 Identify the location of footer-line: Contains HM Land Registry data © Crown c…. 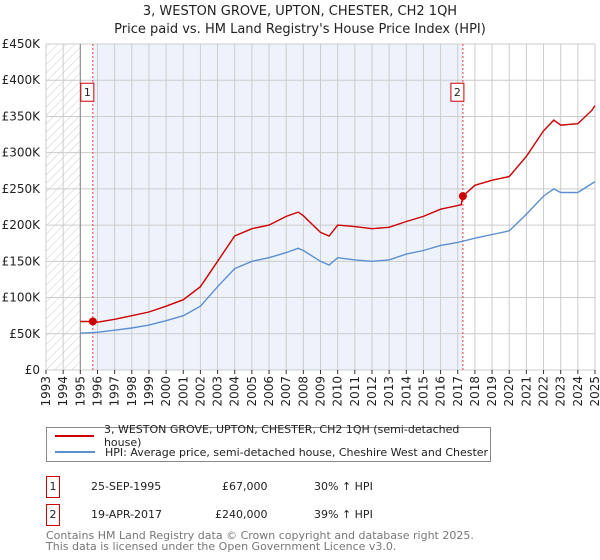
(260, 535).